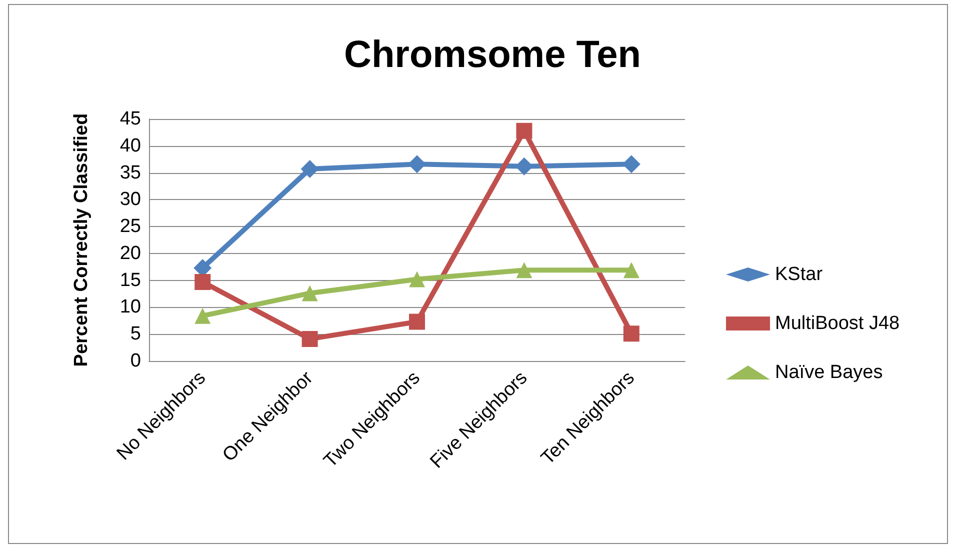 This screenshot has width=956, height=550. Describe the element at coordinates (130, 280) in the screenshot. I see `y-tick-label: 15` at that location.